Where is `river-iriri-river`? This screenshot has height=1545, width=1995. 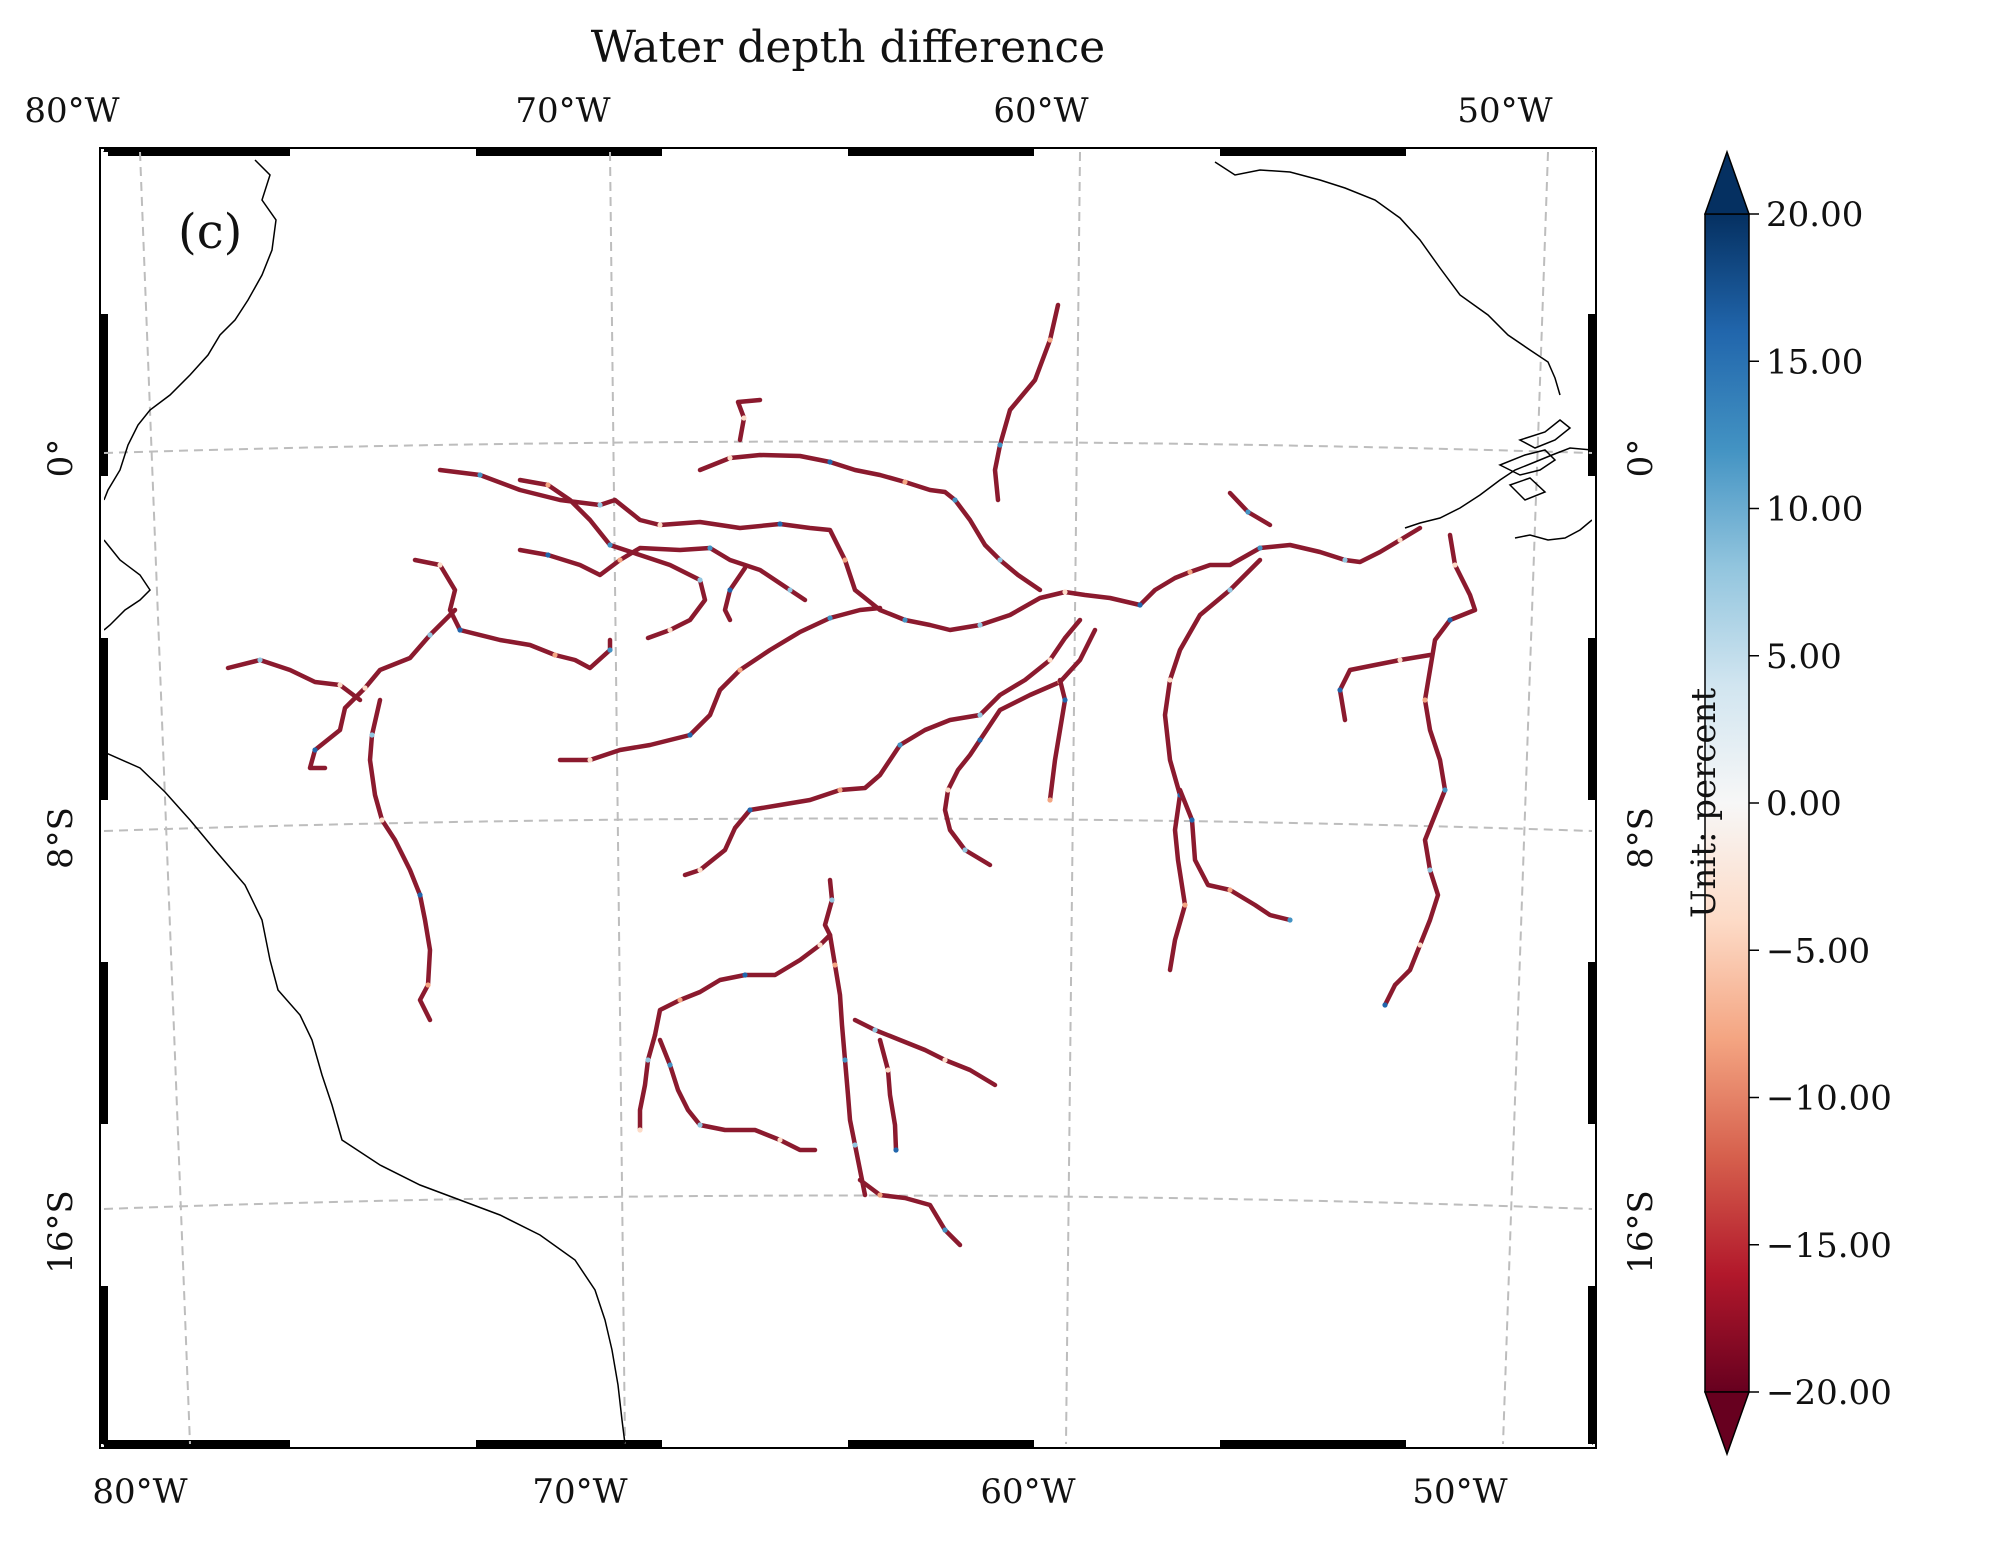
river-iriri-river is located at coordinates (1385, 687).